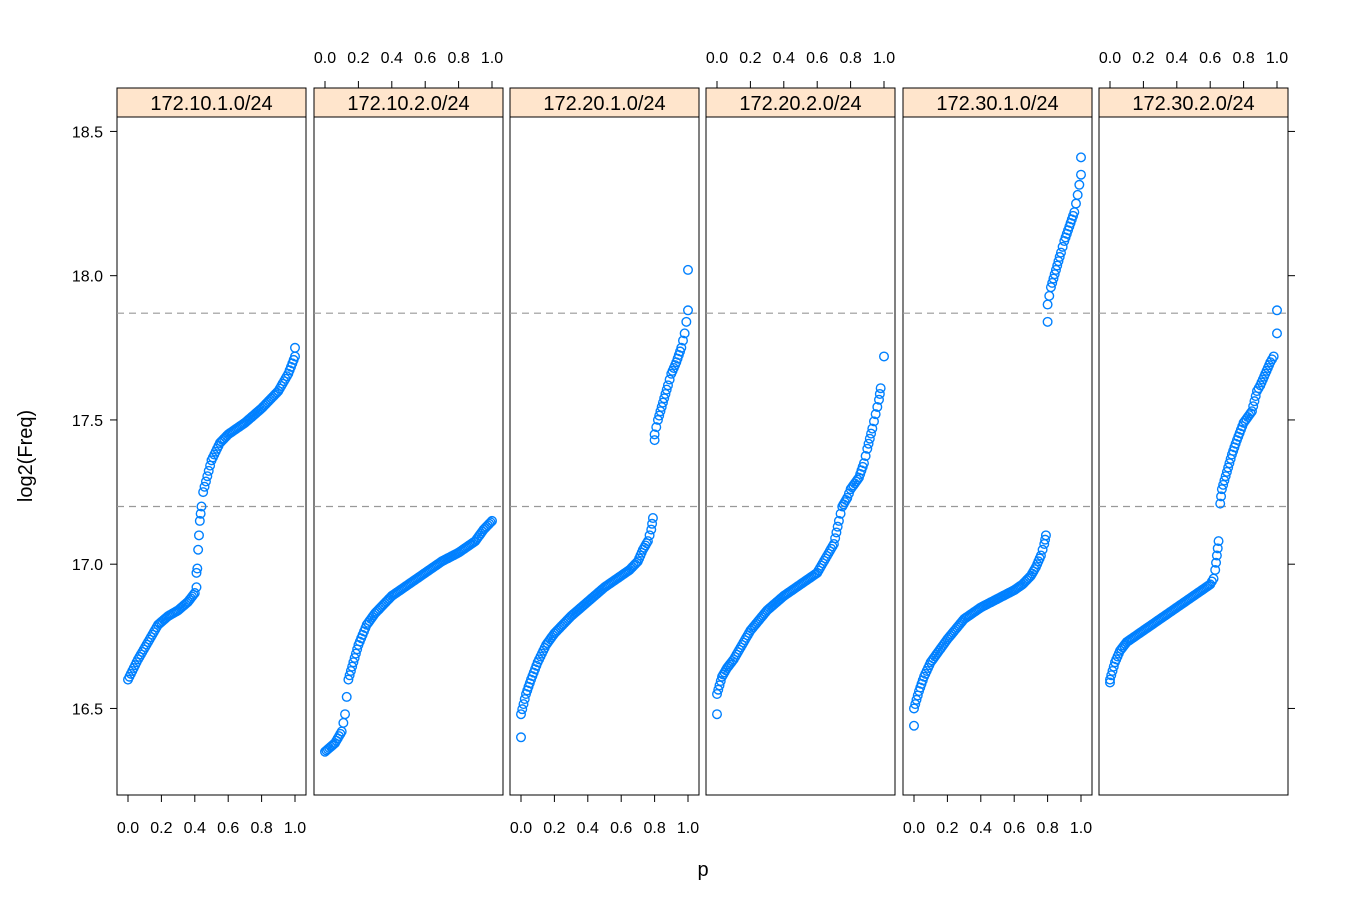 The width and height of the screenshot is (1350, 905). I want to click on strip-label-6: 172.30.2.0/24, so click(1193, 104).